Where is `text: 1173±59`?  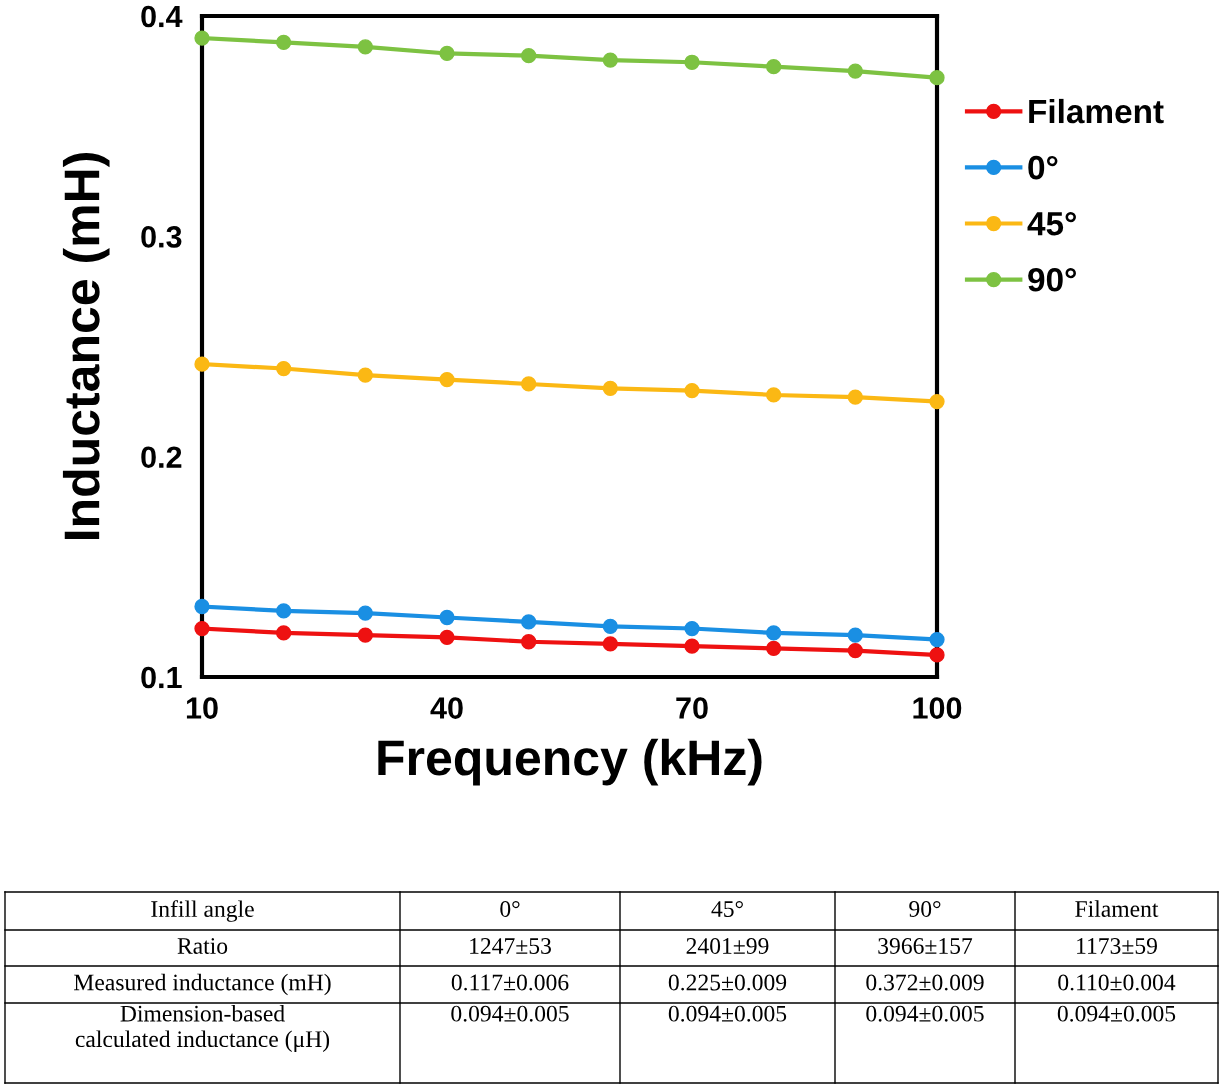 text: 1173±59 is located at coordinates (1117, 946).